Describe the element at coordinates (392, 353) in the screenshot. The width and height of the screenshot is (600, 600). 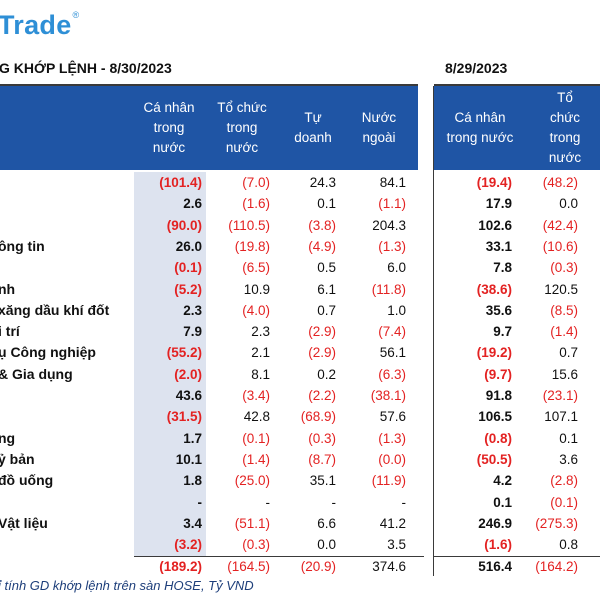
I see `table-cell: 56.1` at that location.